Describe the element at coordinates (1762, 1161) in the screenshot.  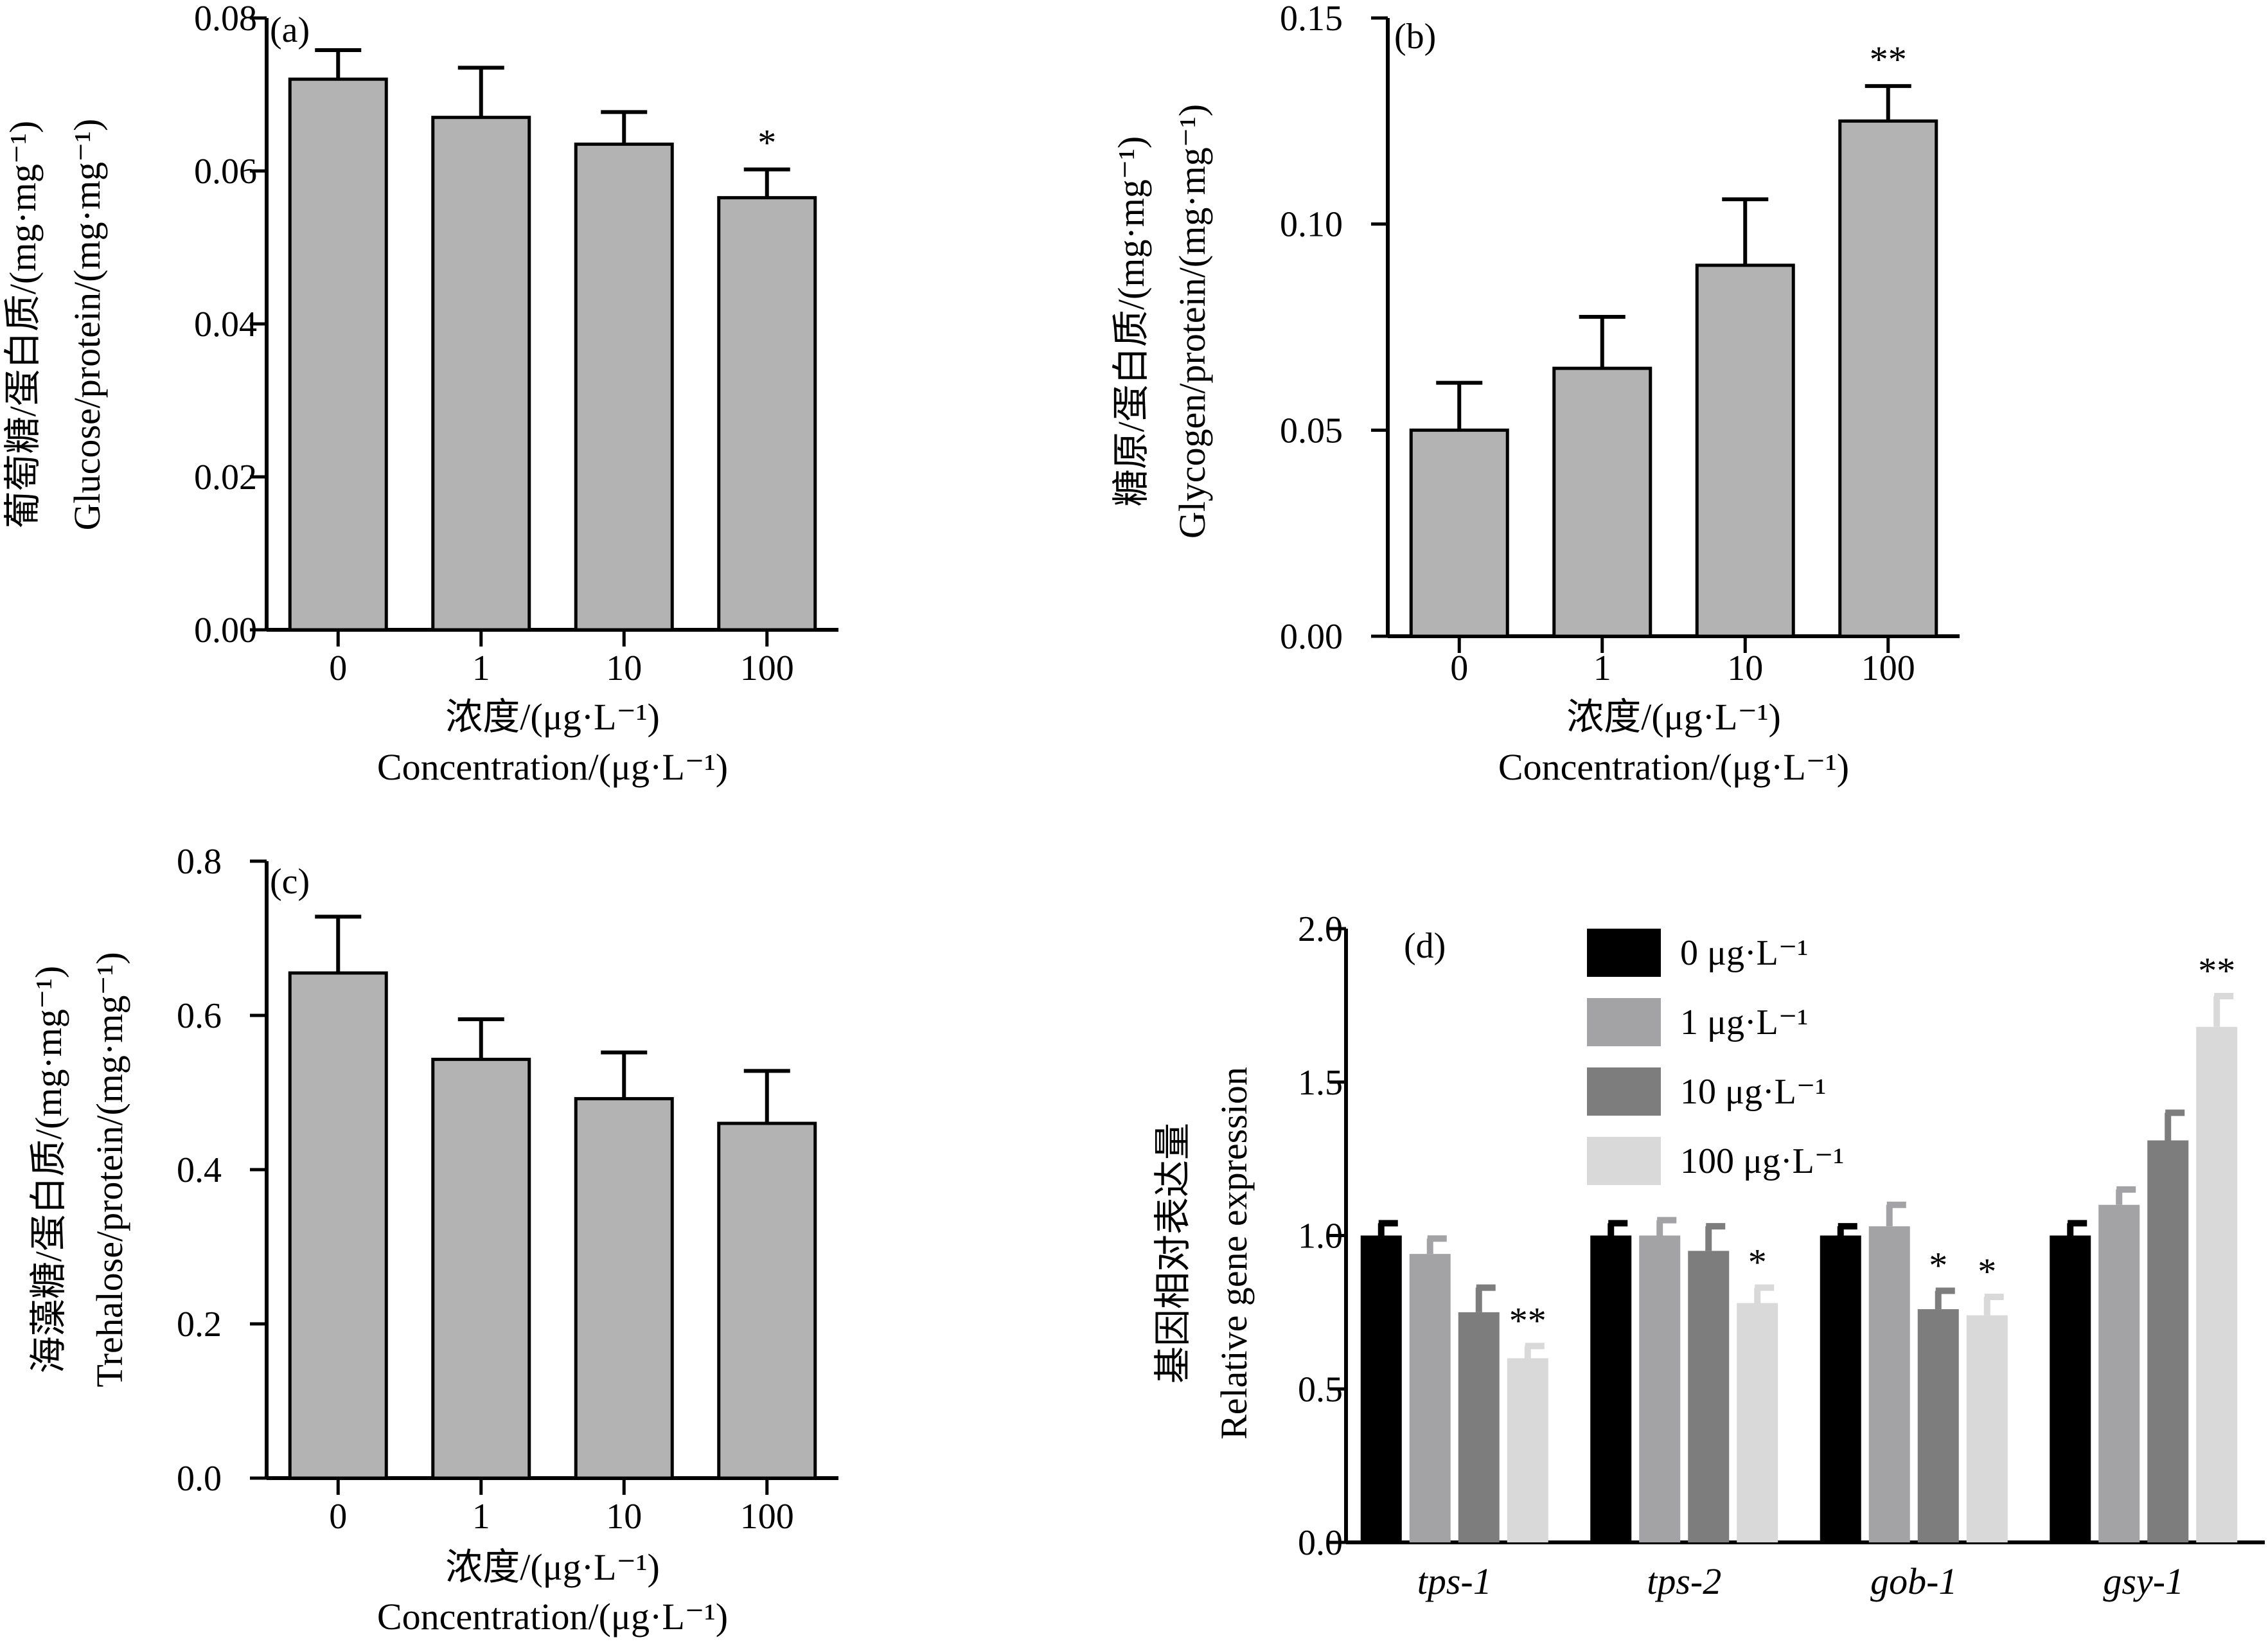
I see `legend-label: 100 μg·L⁻¹` at that location.